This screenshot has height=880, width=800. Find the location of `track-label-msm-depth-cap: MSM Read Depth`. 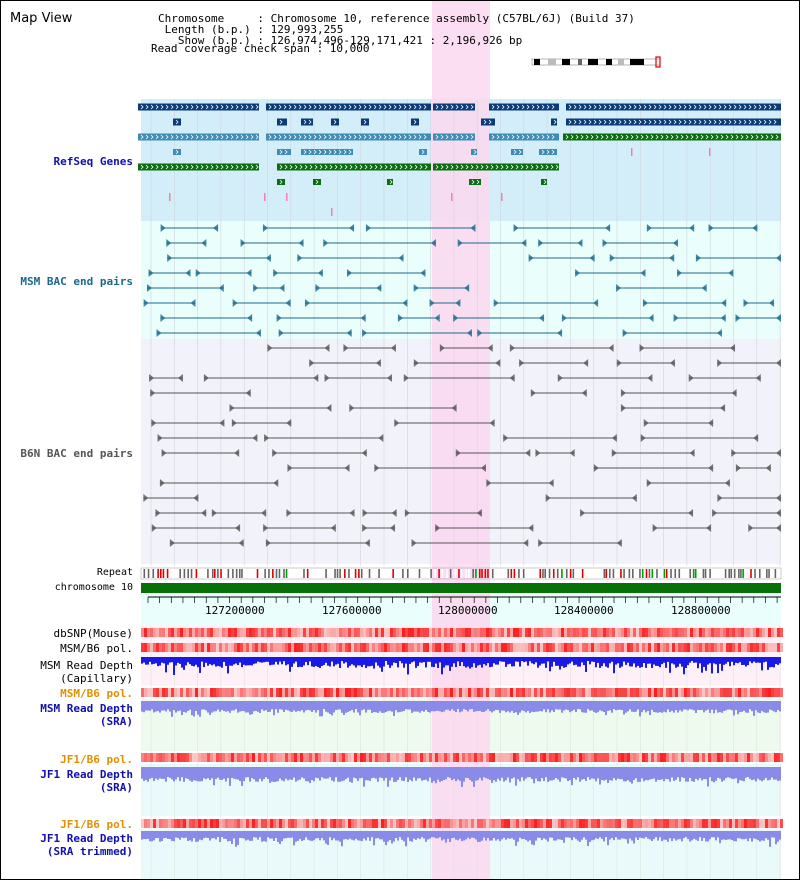

track-label-msm-depth-cap: MSM Read Depth is located at coordinates (86, 665).